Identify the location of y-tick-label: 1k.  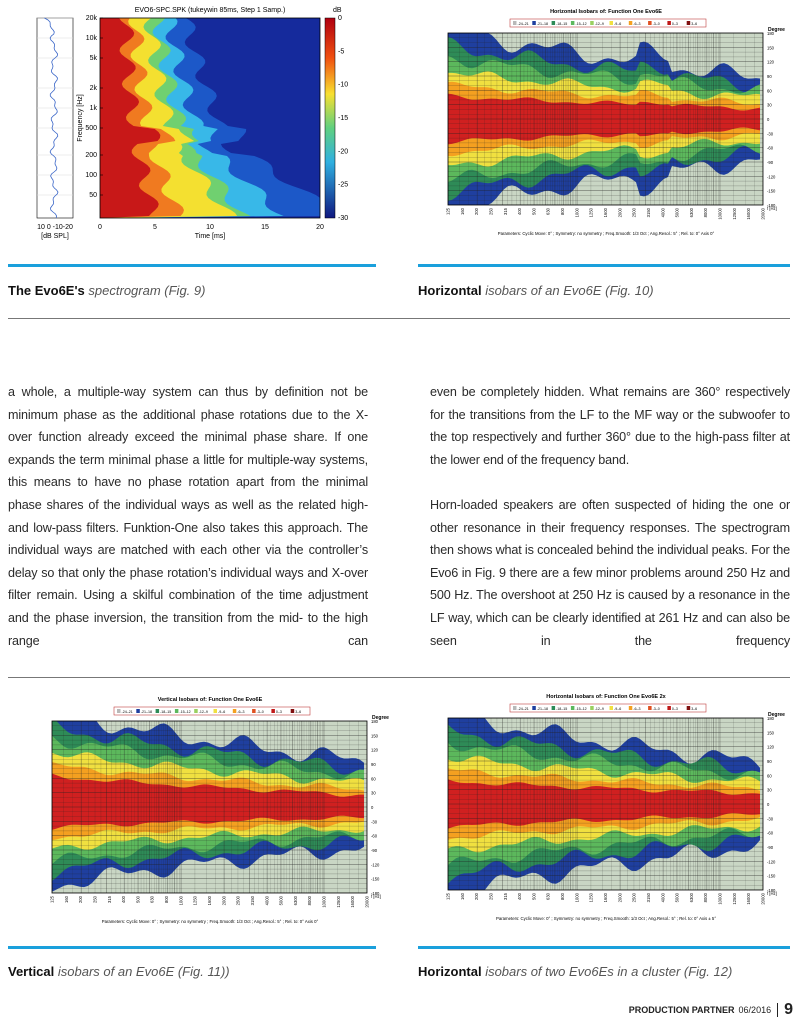
(94, 108).